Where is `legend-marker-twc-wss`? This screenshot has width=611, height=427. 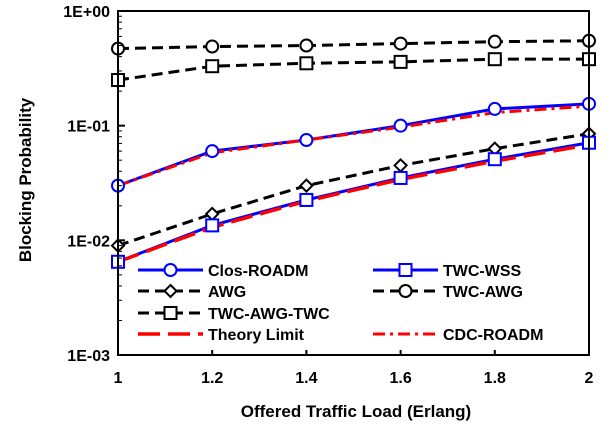 legend-marker-twc-wss is located at coordinates (405, 270).